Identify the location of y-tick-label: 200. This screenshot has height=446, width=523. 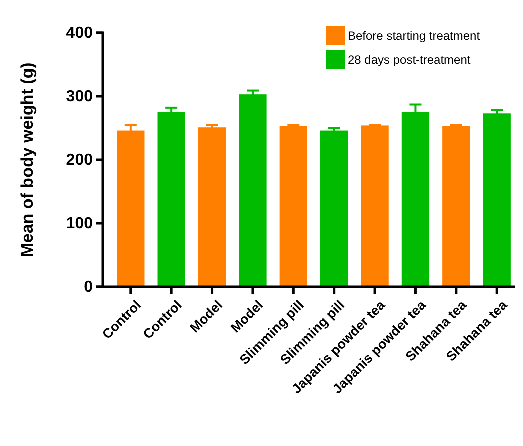
(80, 161).